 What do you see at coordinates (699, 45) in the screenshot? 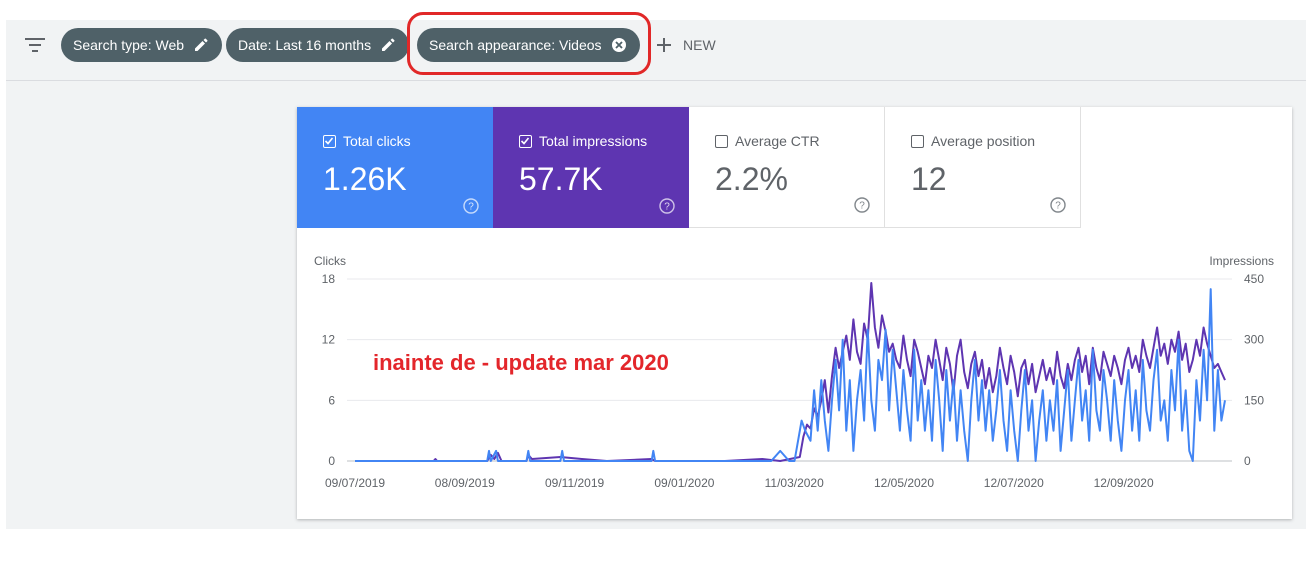
I see `new-filter-label: NEW` at bounding box center [699, 45].